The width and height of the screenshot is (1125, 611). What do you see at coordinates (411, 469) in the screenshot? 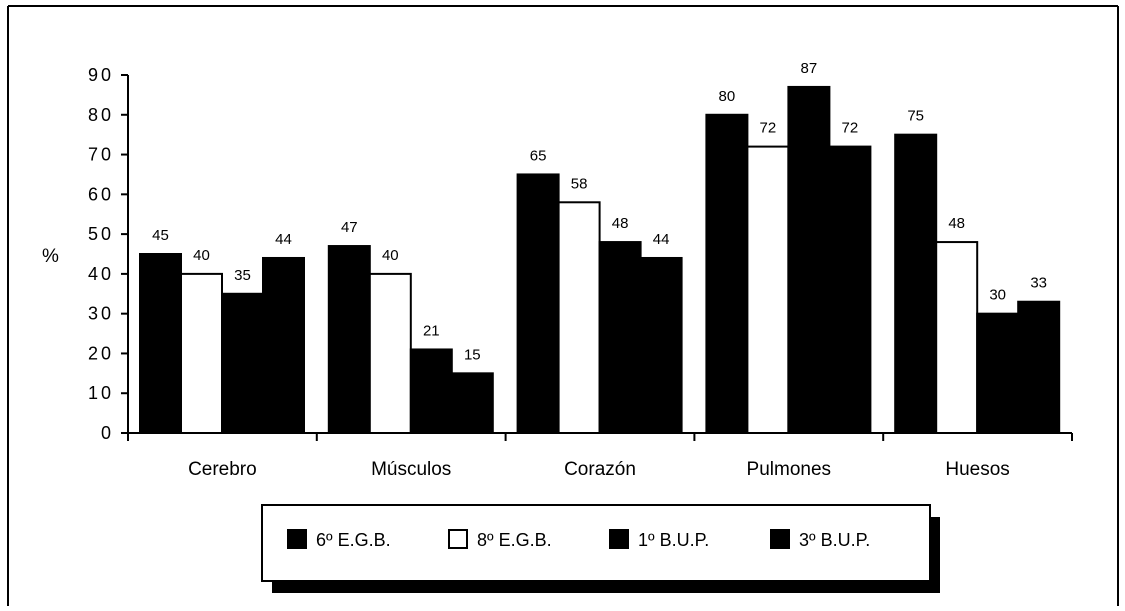
I see `category-label: Músculos` at bounding box center [411, 469].